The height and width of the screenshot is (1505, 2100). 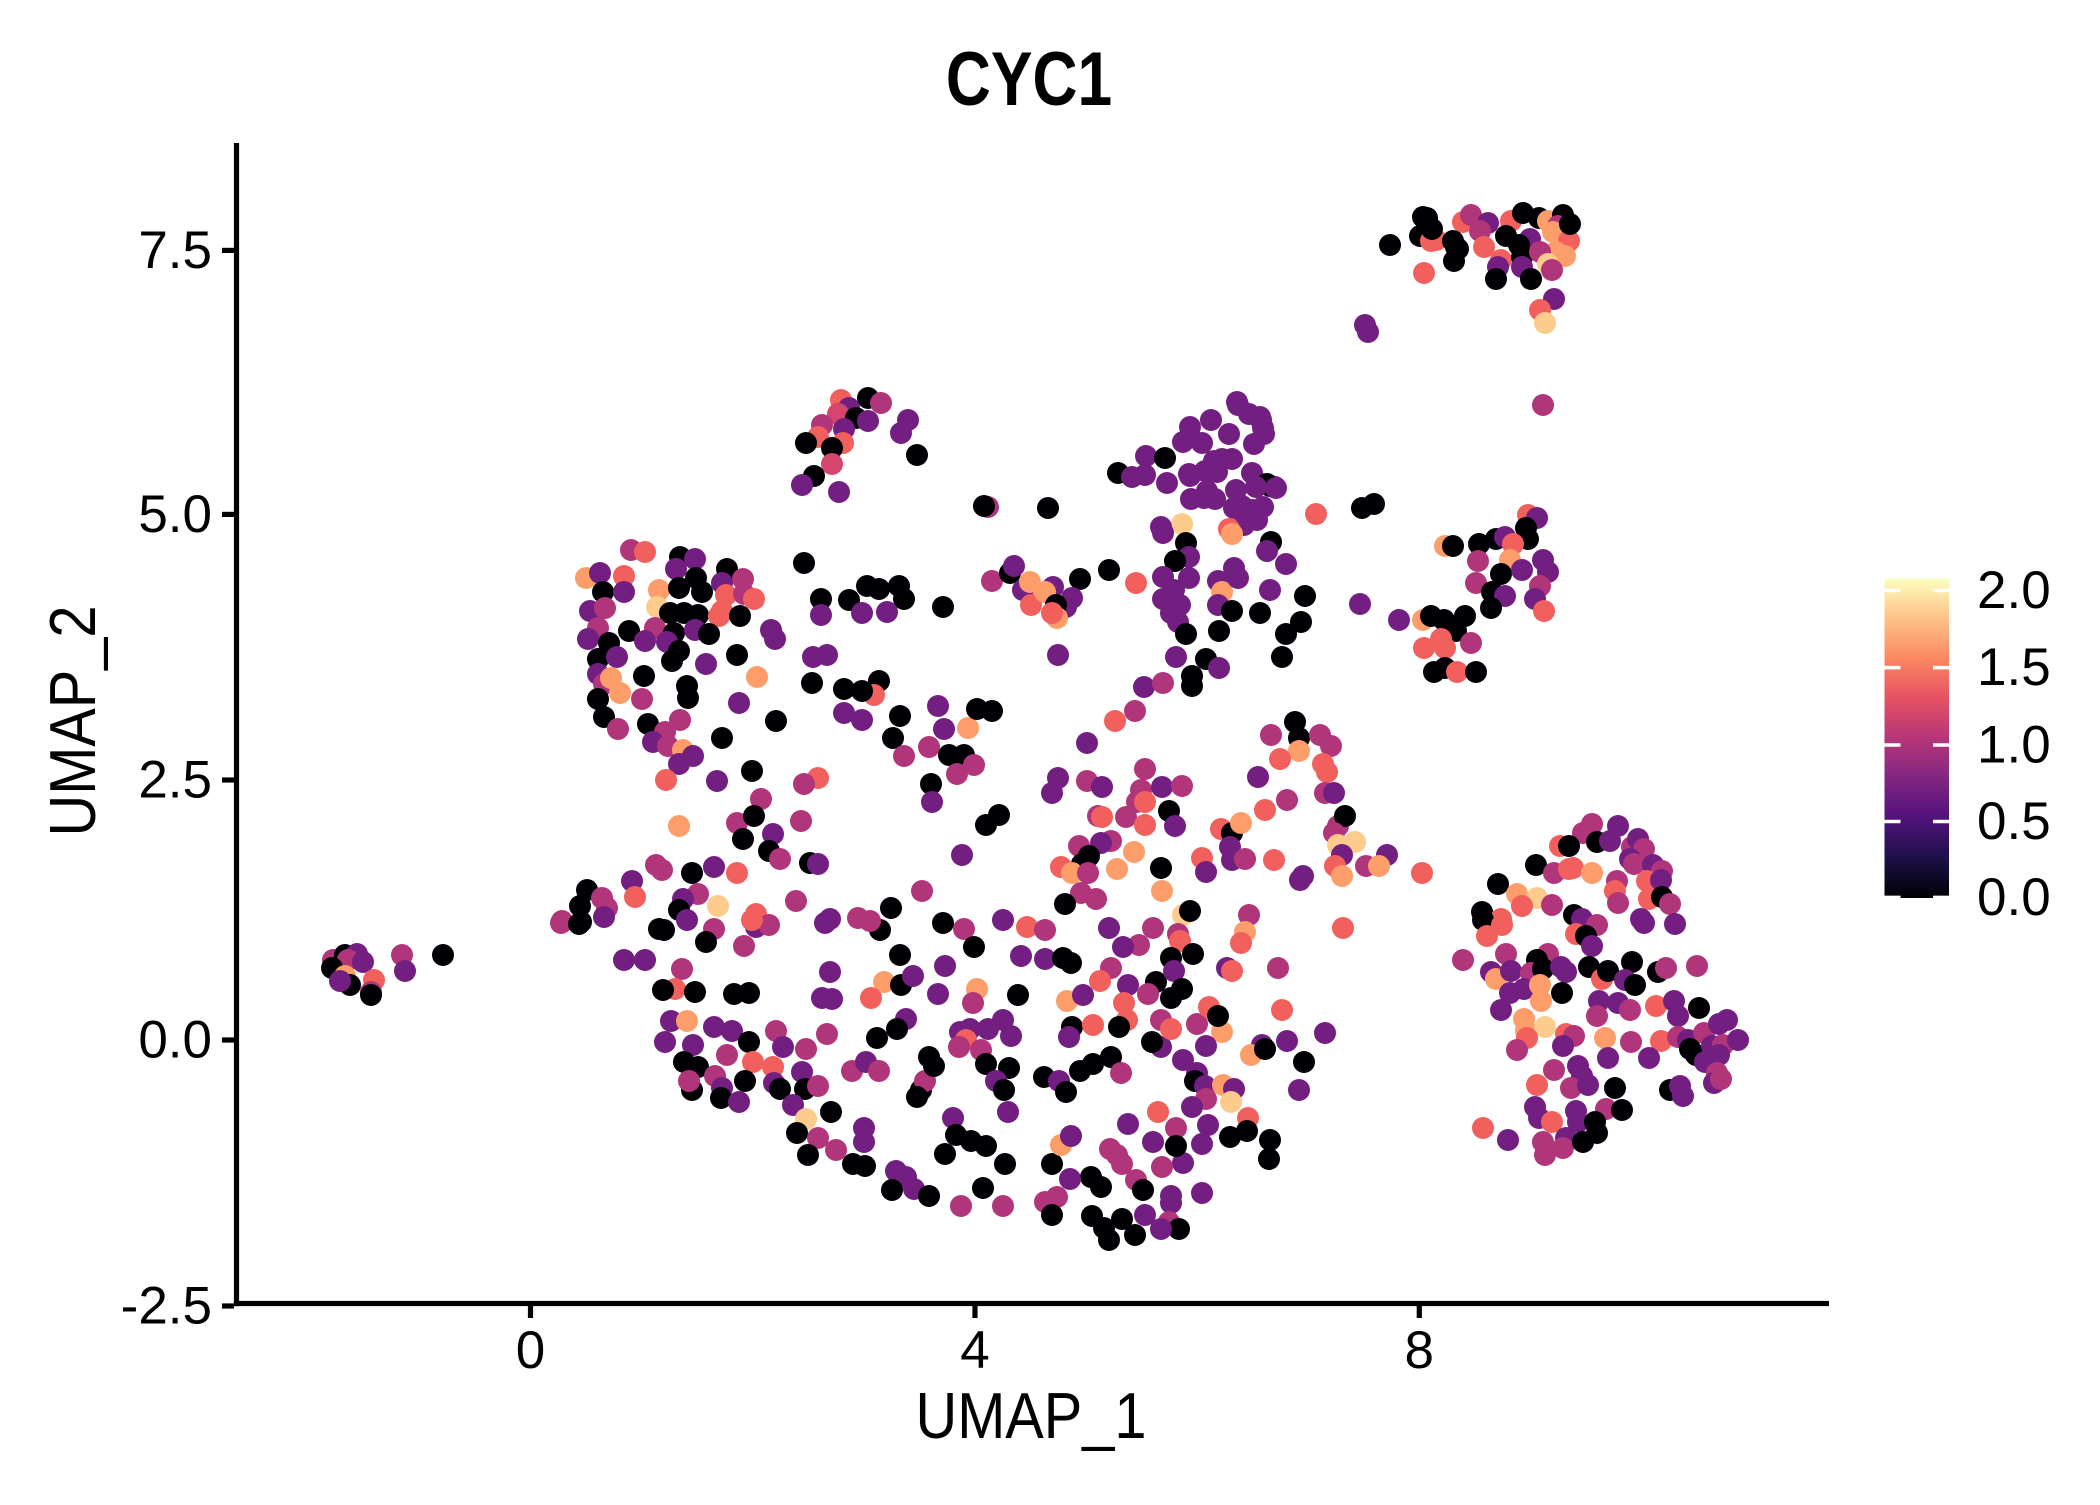 I want to click on svg-text: 0.5, so click(x=2014, y=821).